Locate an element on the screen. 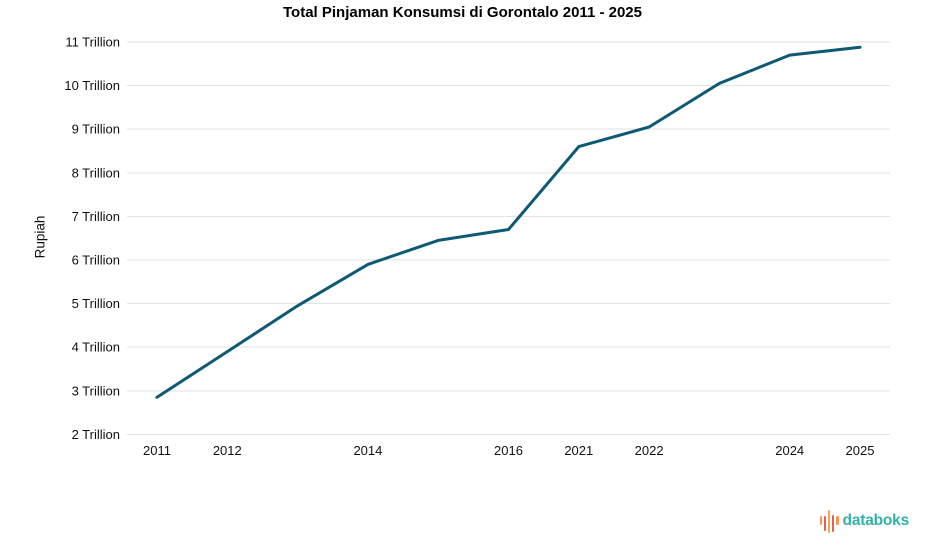  databoks-logo: databoks is located at coordinates (864, 521).